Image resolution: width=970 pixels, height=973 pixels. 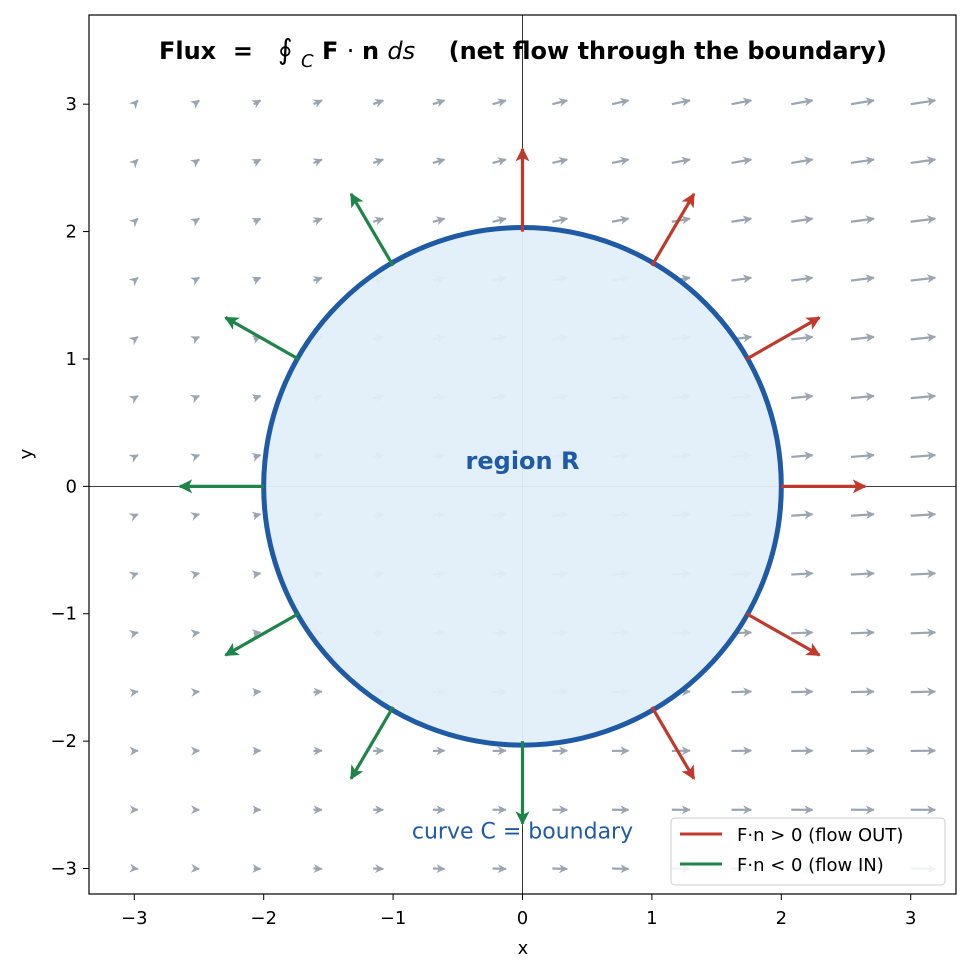 I want to click on title-subscript: C, so click(x=307, y=61).